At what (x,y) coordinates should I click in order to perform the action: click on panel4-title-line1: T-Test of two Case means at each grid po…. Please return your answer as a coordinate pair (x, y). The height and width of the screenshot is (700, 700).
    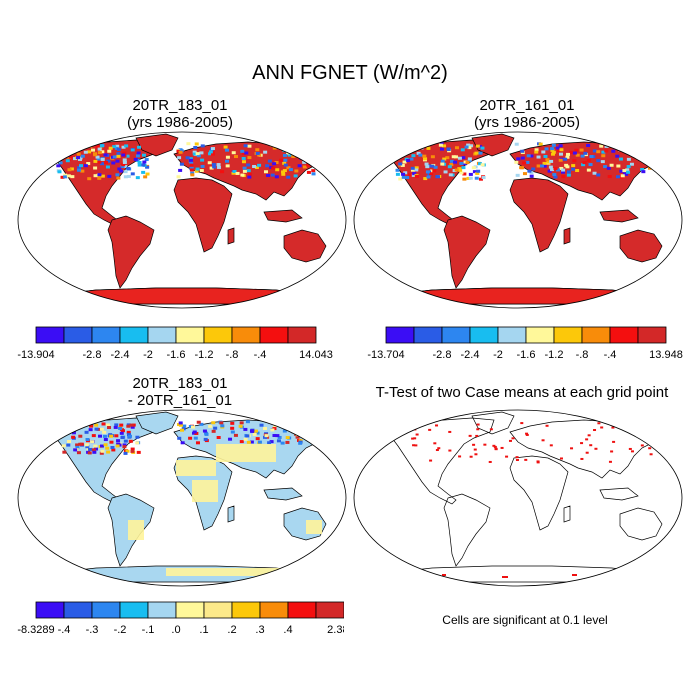
    Looking at the image, I should click on (522, 392).